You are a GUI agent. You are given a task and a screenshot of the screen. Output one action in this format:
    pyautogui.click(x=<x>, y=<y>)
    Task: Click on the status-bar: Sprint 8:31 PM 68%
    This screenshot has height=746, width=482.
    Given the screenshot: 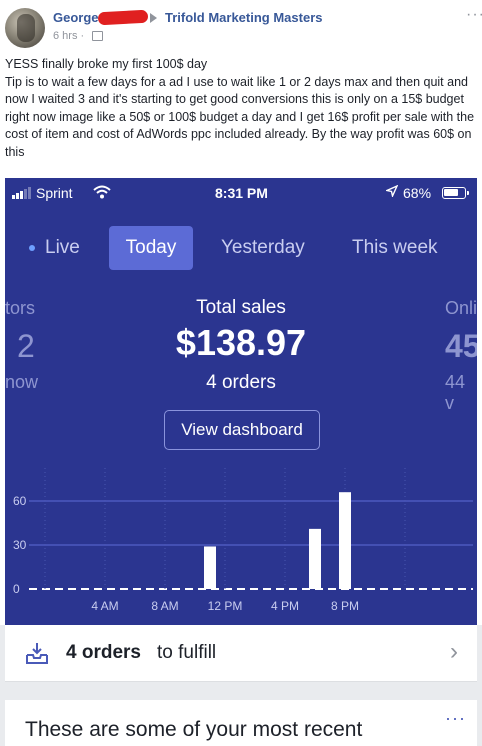 What is the action you would take?
    pyautogui.click(x=241, y=194)
    